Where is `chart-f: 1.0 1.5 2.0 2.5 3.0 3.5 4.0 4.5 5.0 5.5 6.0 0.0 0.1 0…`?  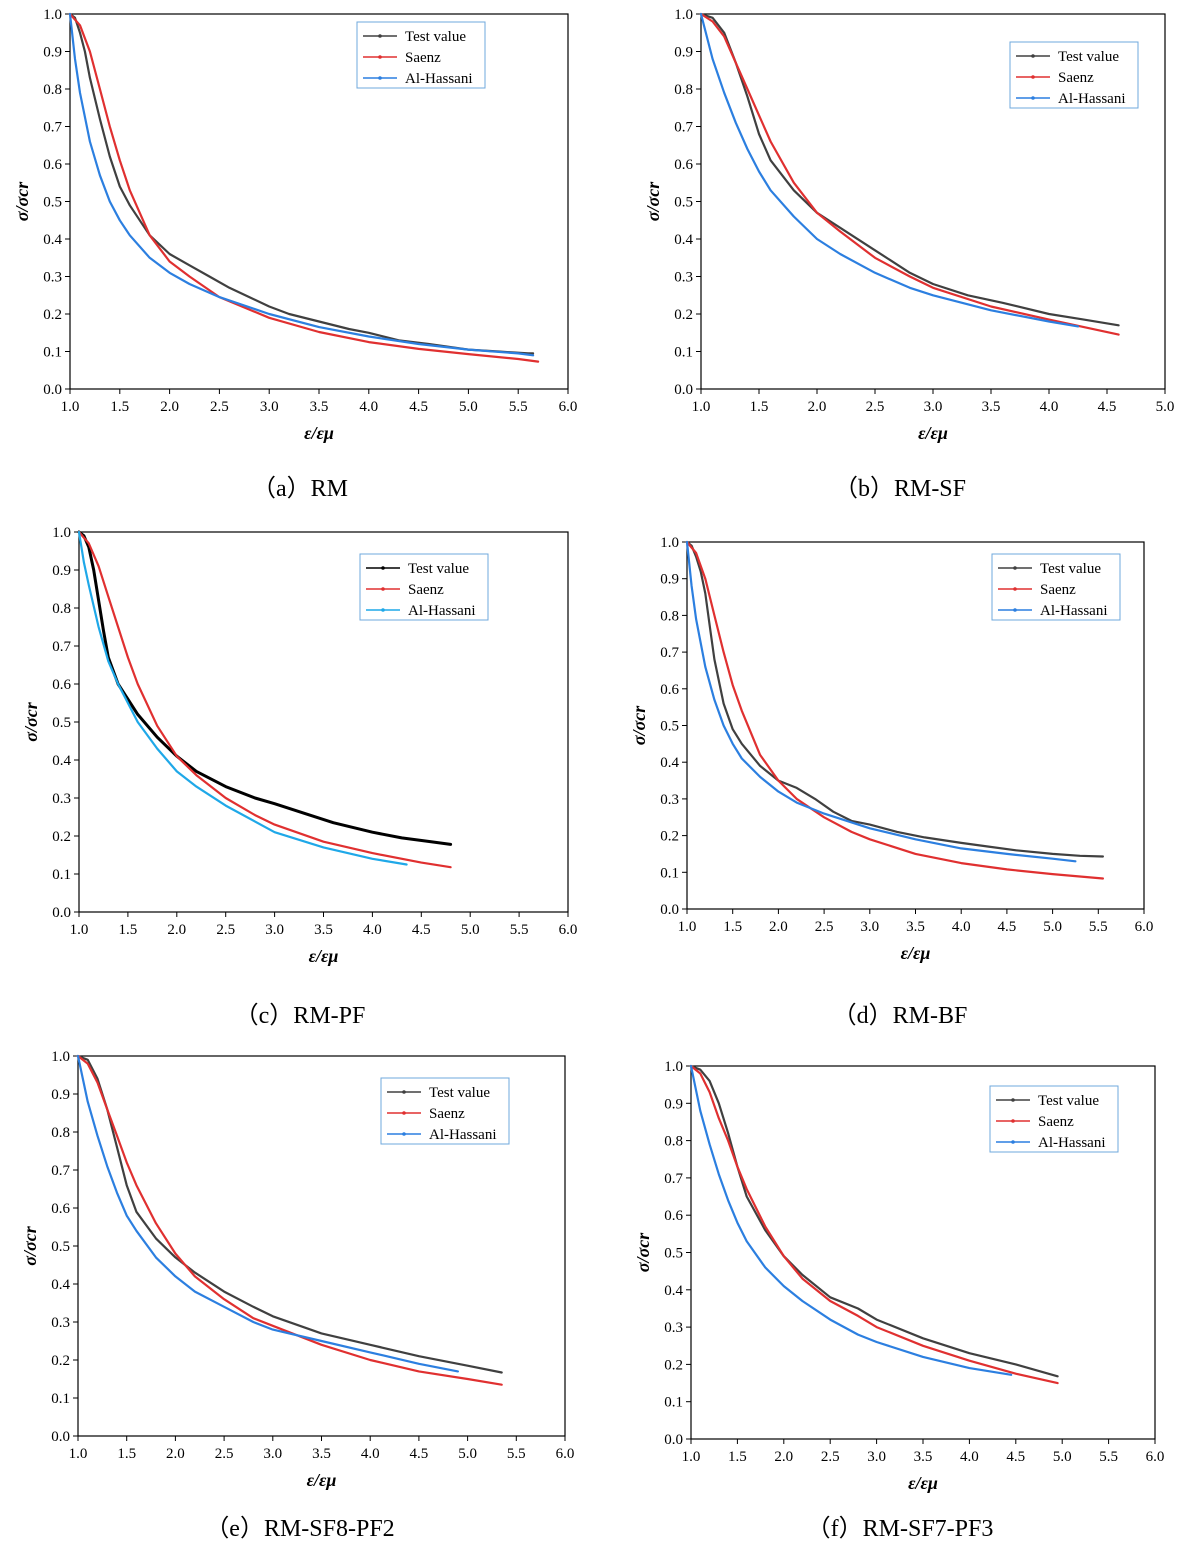
chart-f: 1.0 1.5 2.0 2.5 3.0 3.5 4.0 4.5 5.0 5.5 6.0 0.0 0.1 0… is located at coordinates (898, 1276).